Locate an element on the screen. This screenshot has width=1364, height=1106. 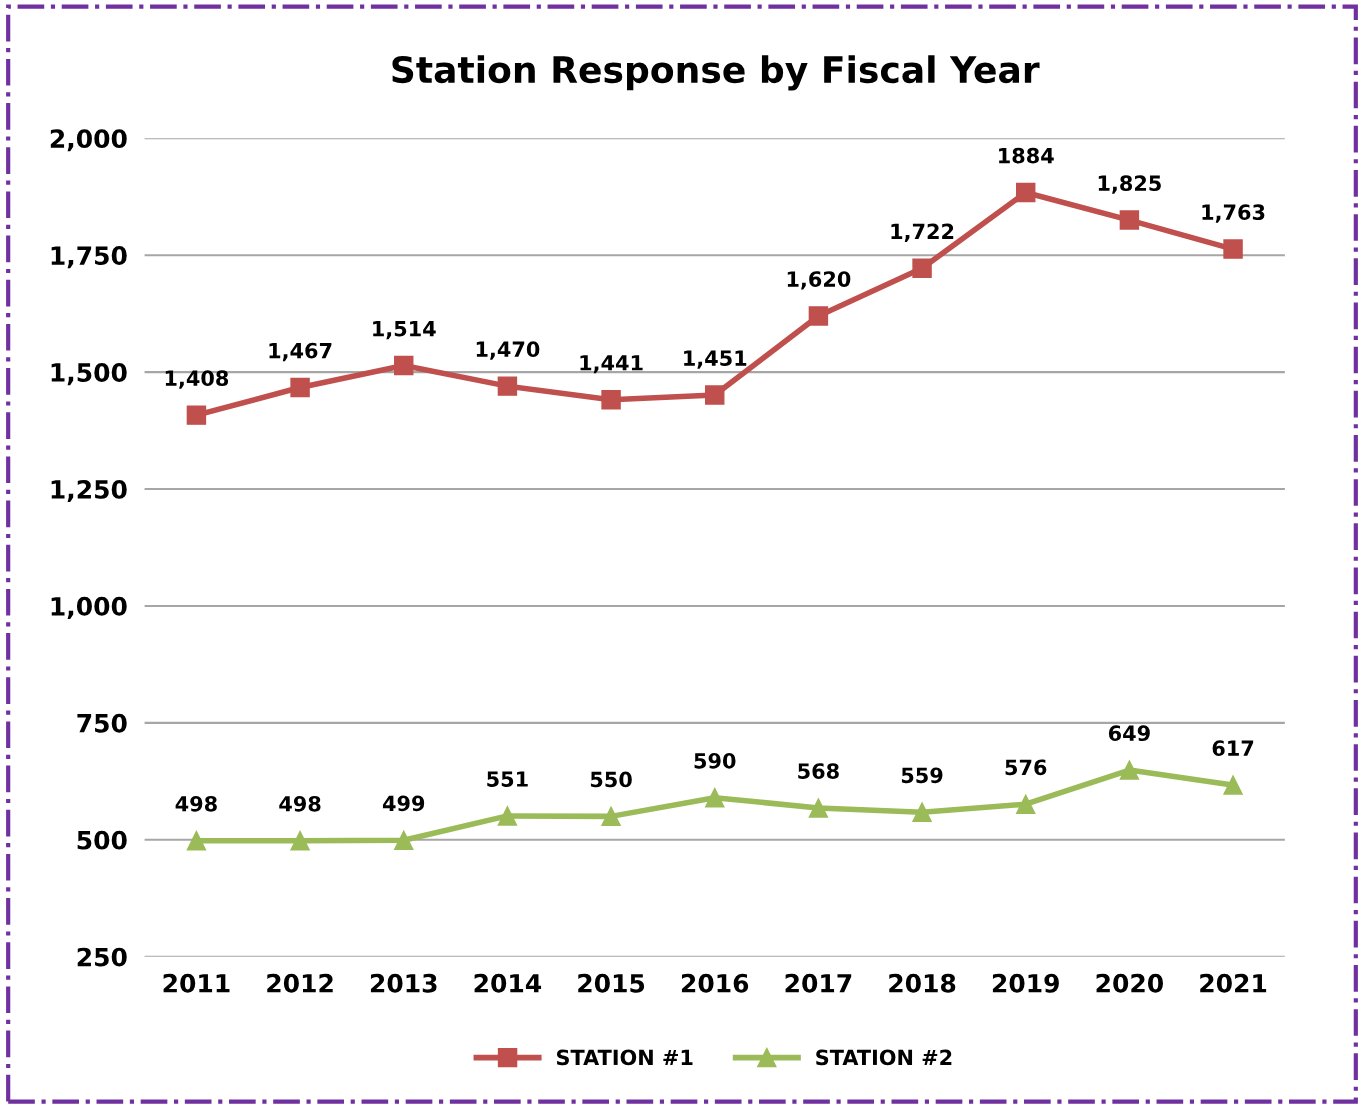
data-label: 1,451 is located at coordinates (715, 359).